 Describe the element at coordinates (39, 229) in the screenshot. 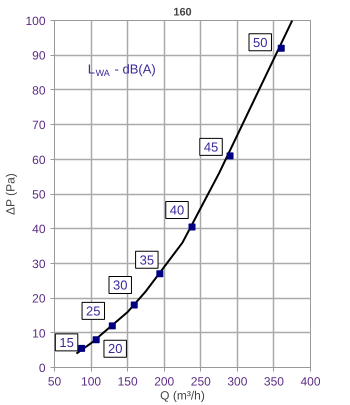

I see `y-tick-label: 40` at that location.